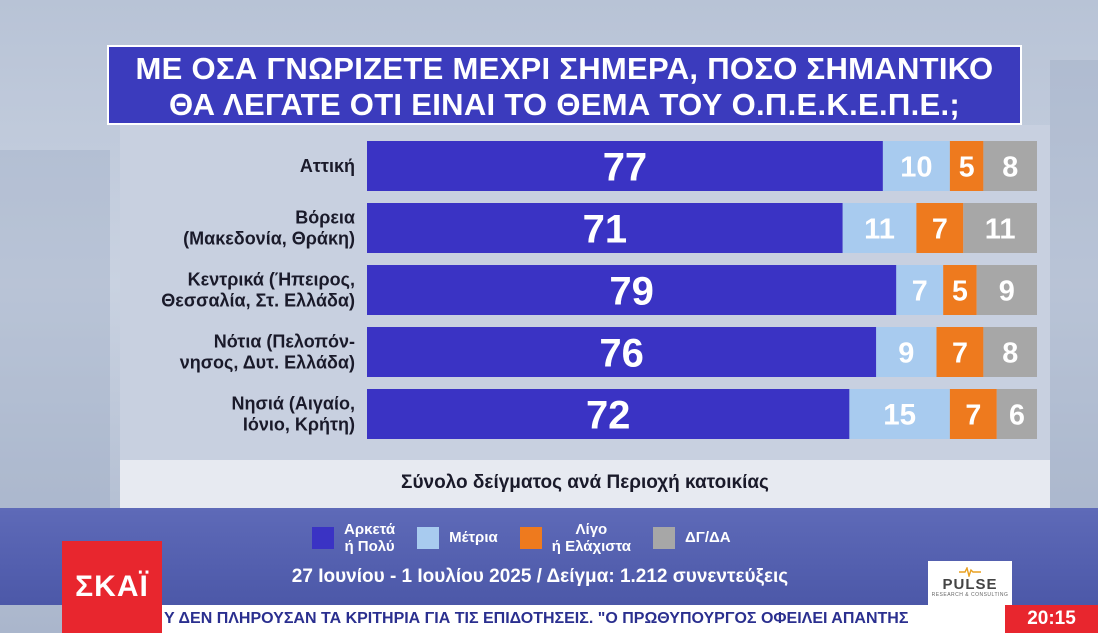 This screenshot has height=633, width=1098. I want to click on legend-item: Μέτρια, so click(457, 537).